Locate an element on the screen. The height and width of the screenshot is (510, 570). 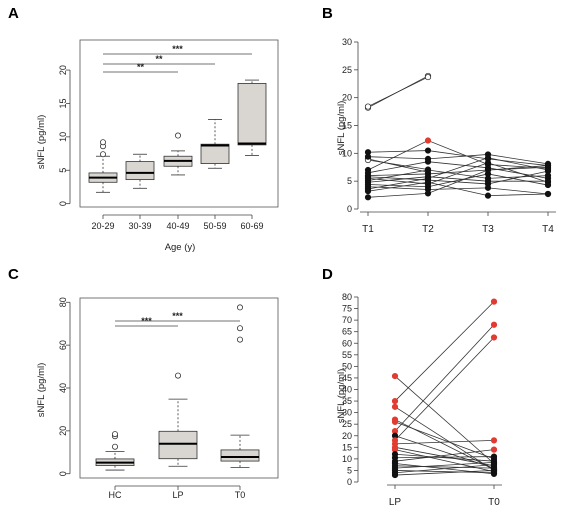
panel-b-y-tick-label: 5 is located at coordinates (349, 181).